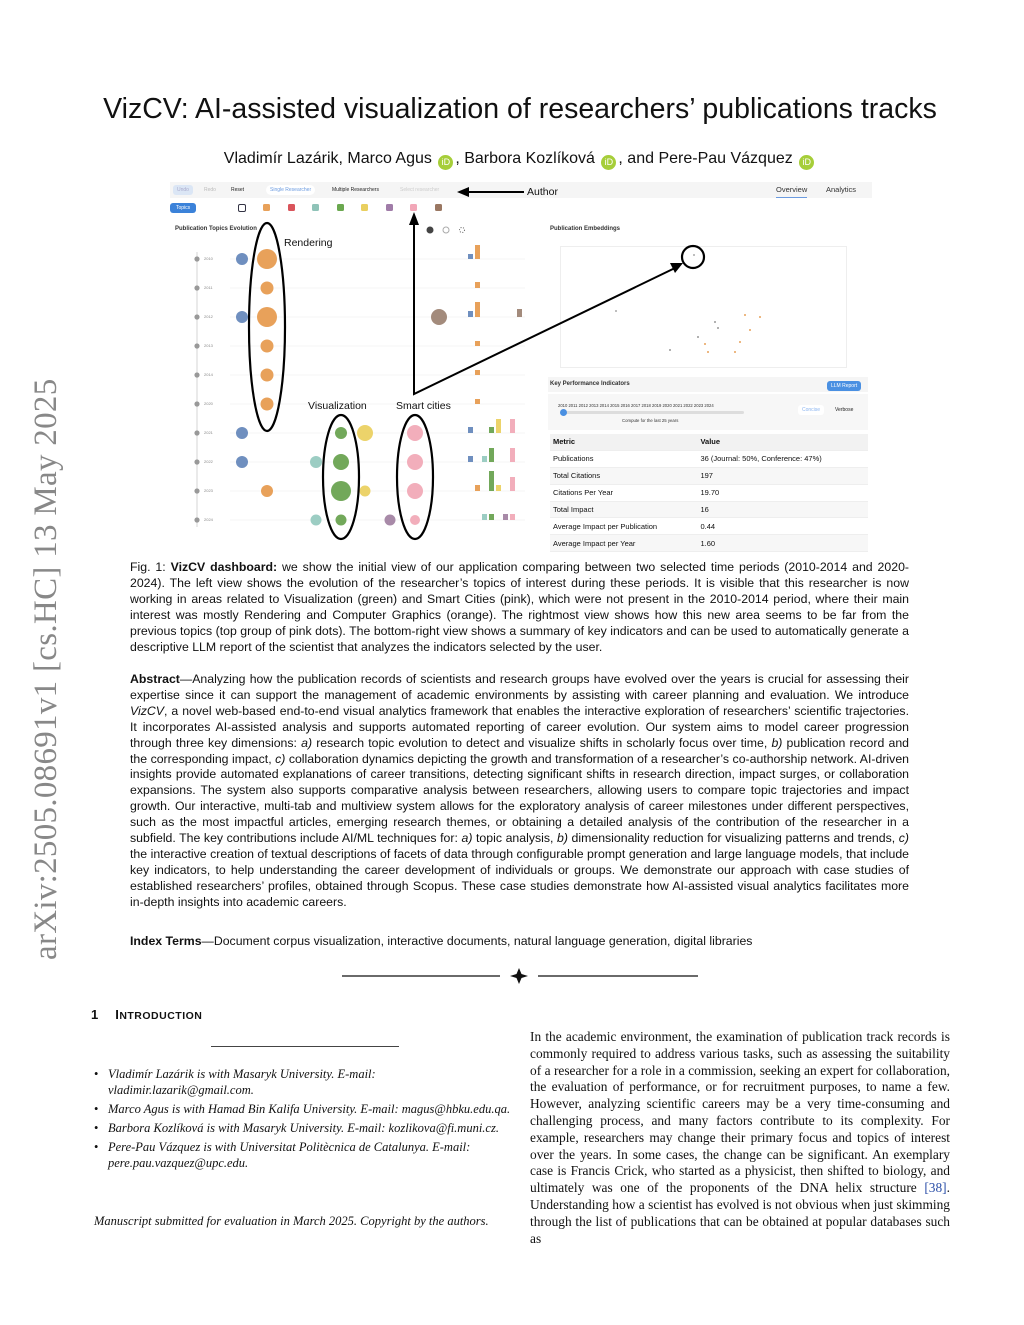 The width and height of the screenshot is (1024, 1325). I want to click on concise-toggle: Concise, so click(811, 410).